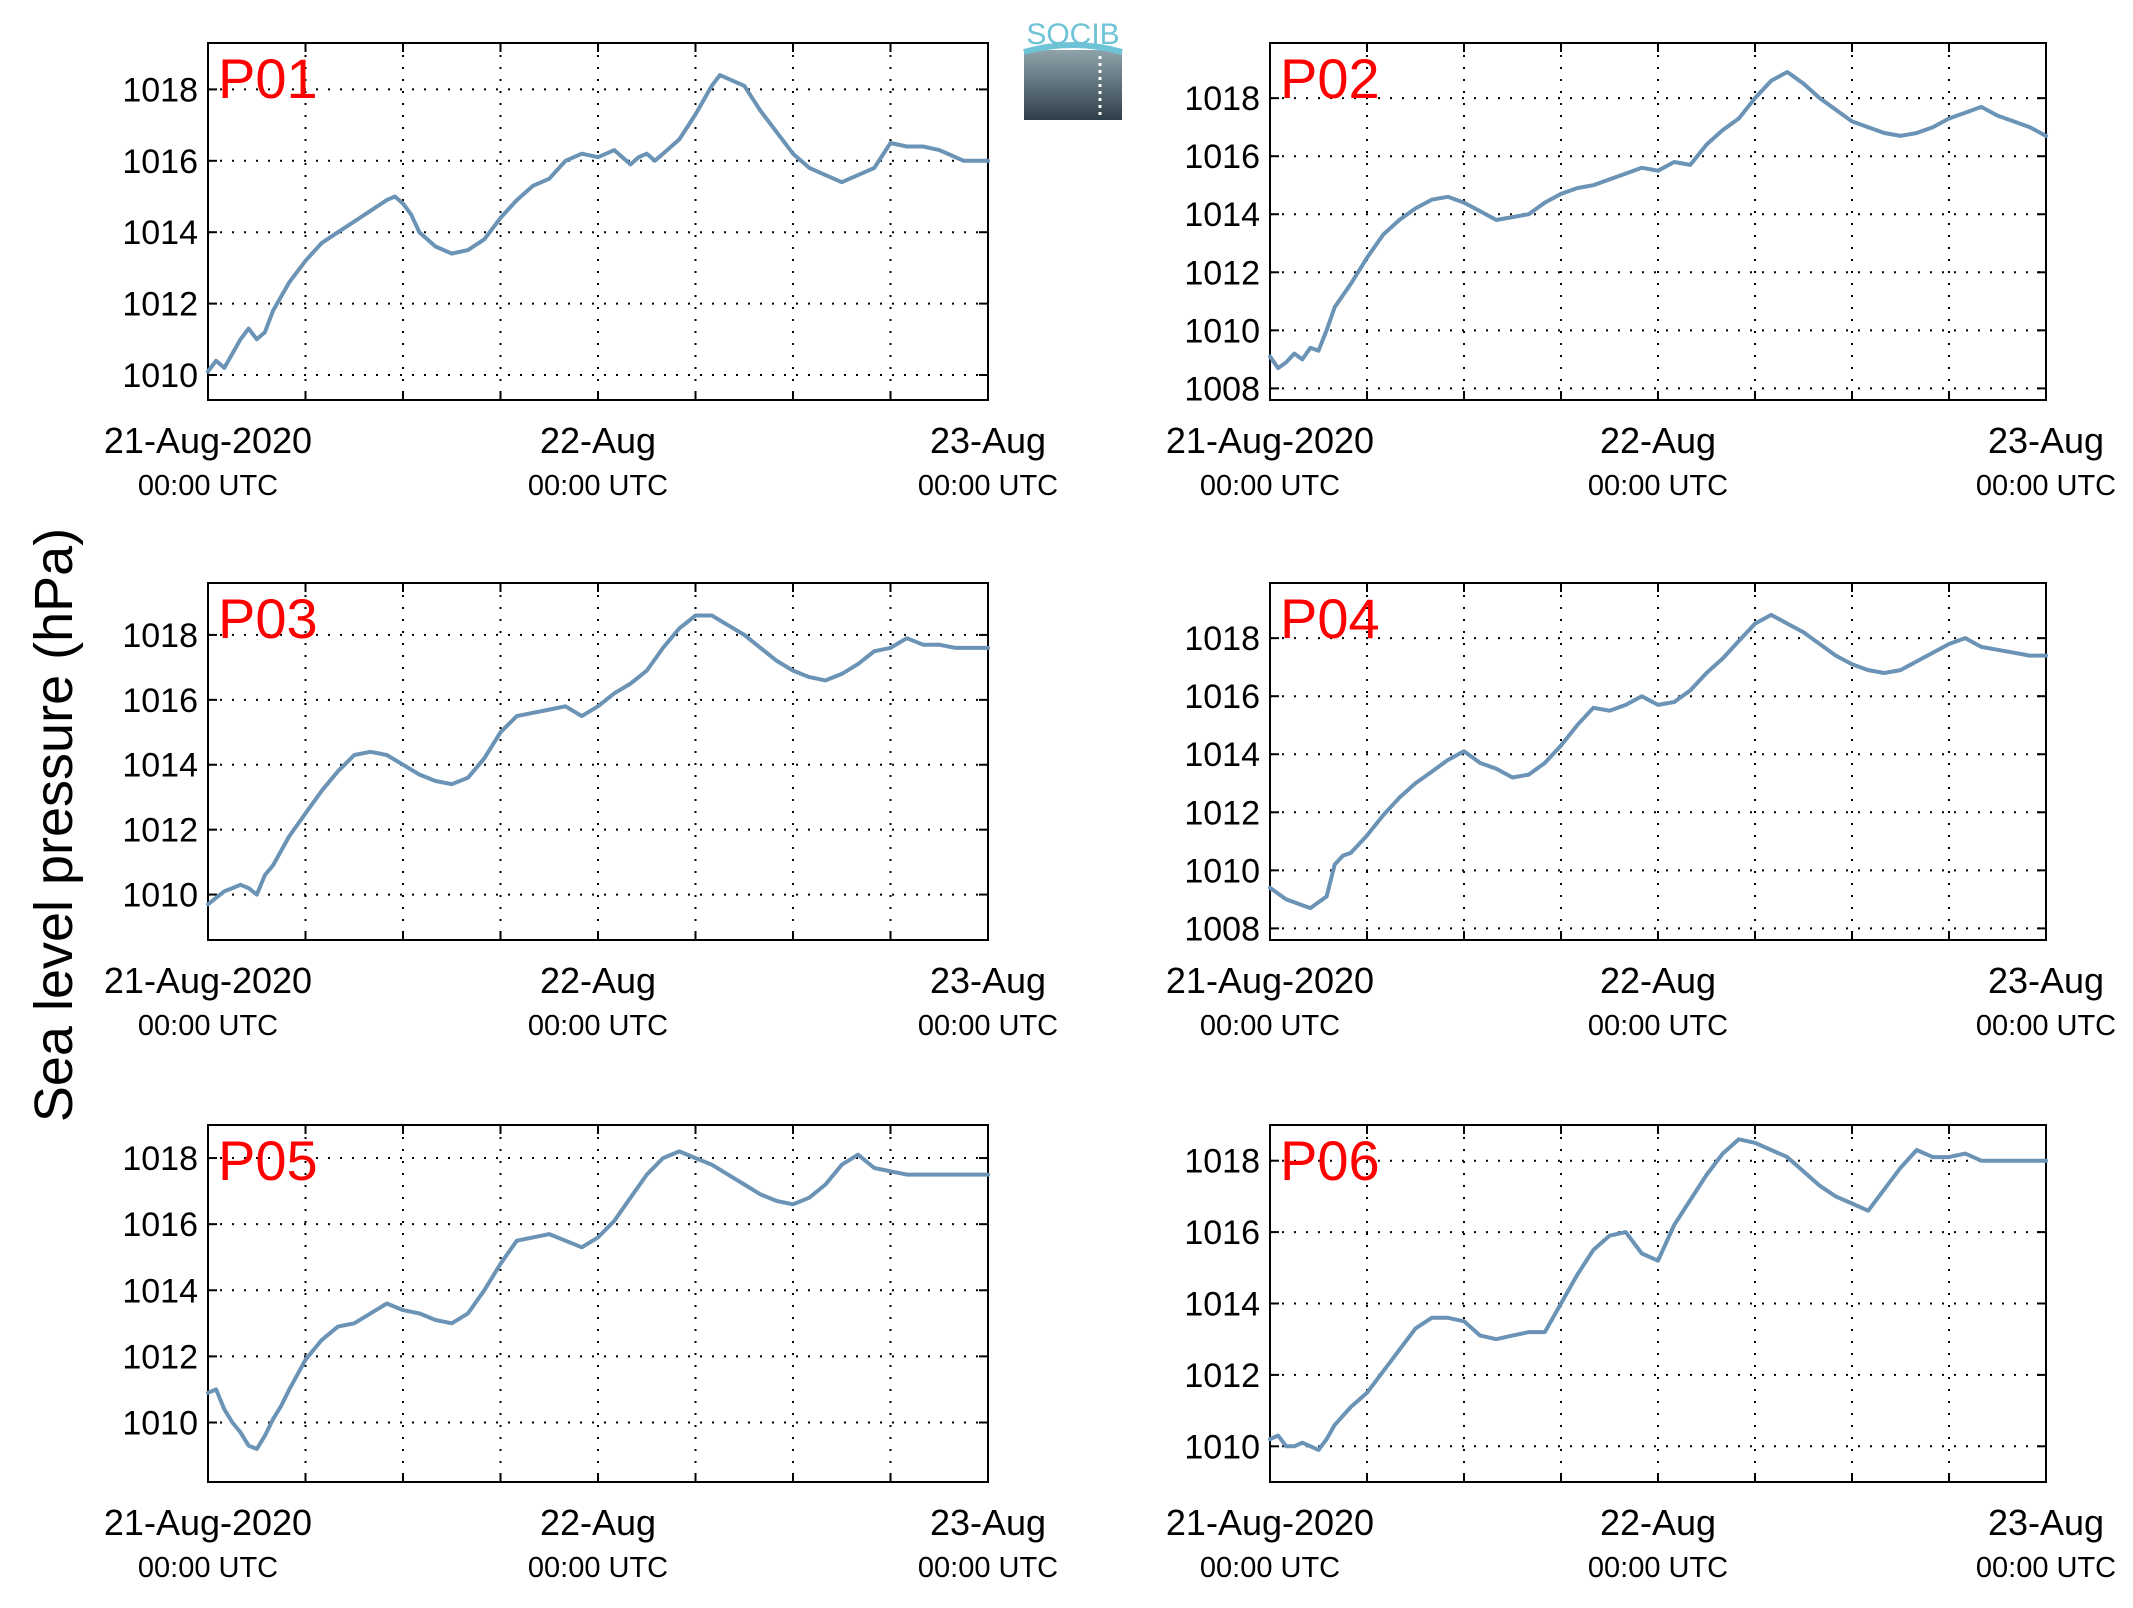  I want to click on panel-label: P01, so click(268, 78).